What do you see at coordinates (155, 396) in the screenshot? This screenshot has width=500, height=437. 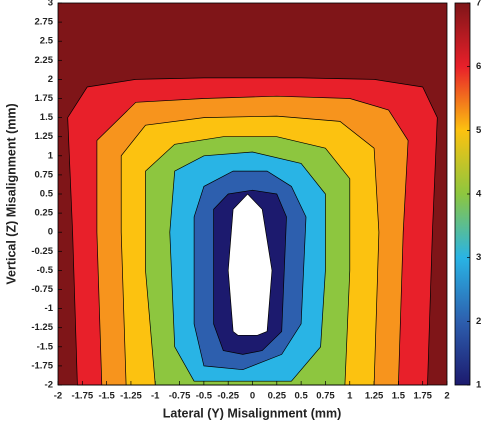 I see `x-tick-label: -1` at bounding box center [155, 396].